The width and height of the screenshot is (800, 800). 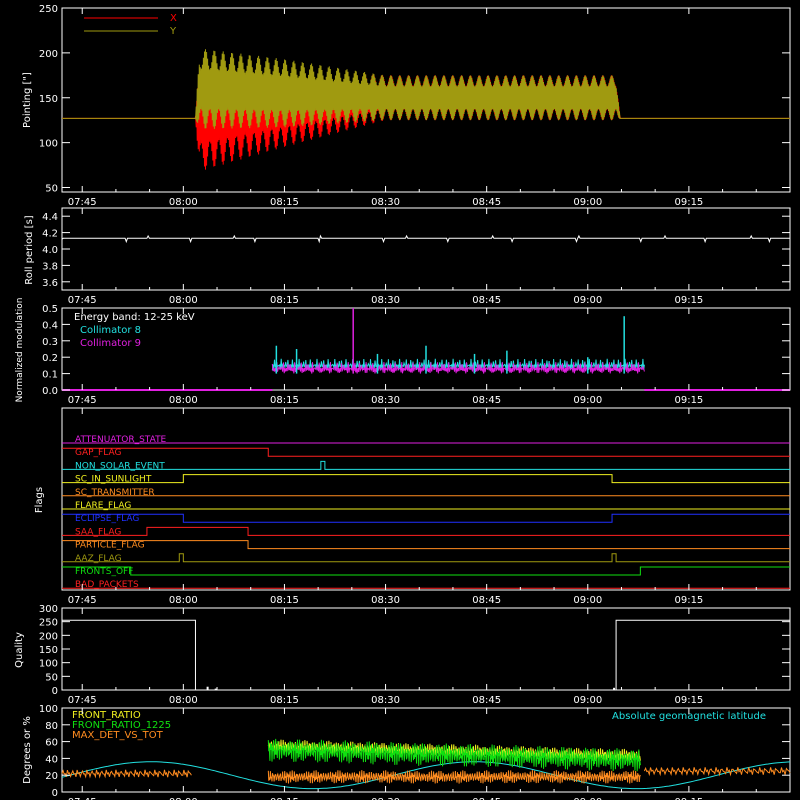 I want to click on y-tick-label: 60, so click(x=51, y=743).